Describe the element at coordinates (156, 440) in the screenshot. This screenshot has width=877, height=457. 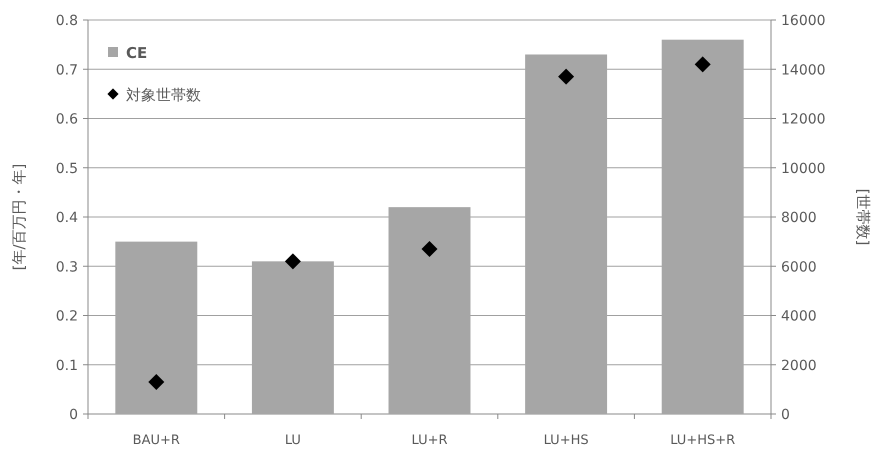
I see `x-tick-label: BAU+R` at that location.